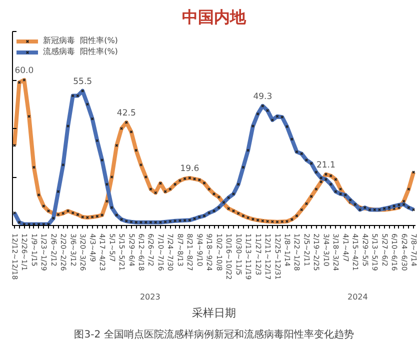  What do you see at coordinates (80, 40) in the screenshot?
I see `legend-label: 新冠病毒 阳性率(%)` at bounding box center [80, 40].